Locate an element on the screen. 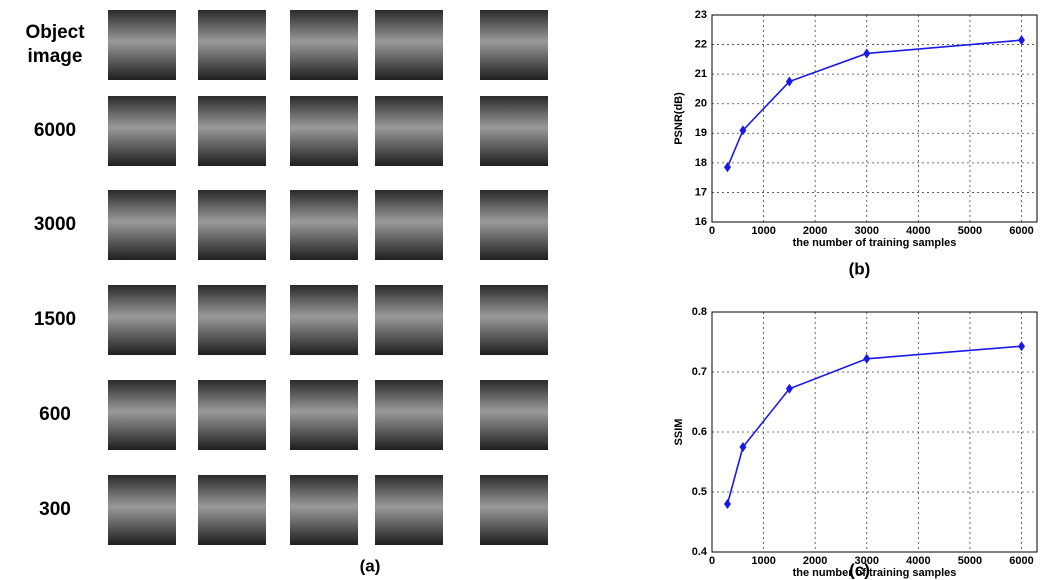  row-label: 1500 is located at coordinates (55, 319).